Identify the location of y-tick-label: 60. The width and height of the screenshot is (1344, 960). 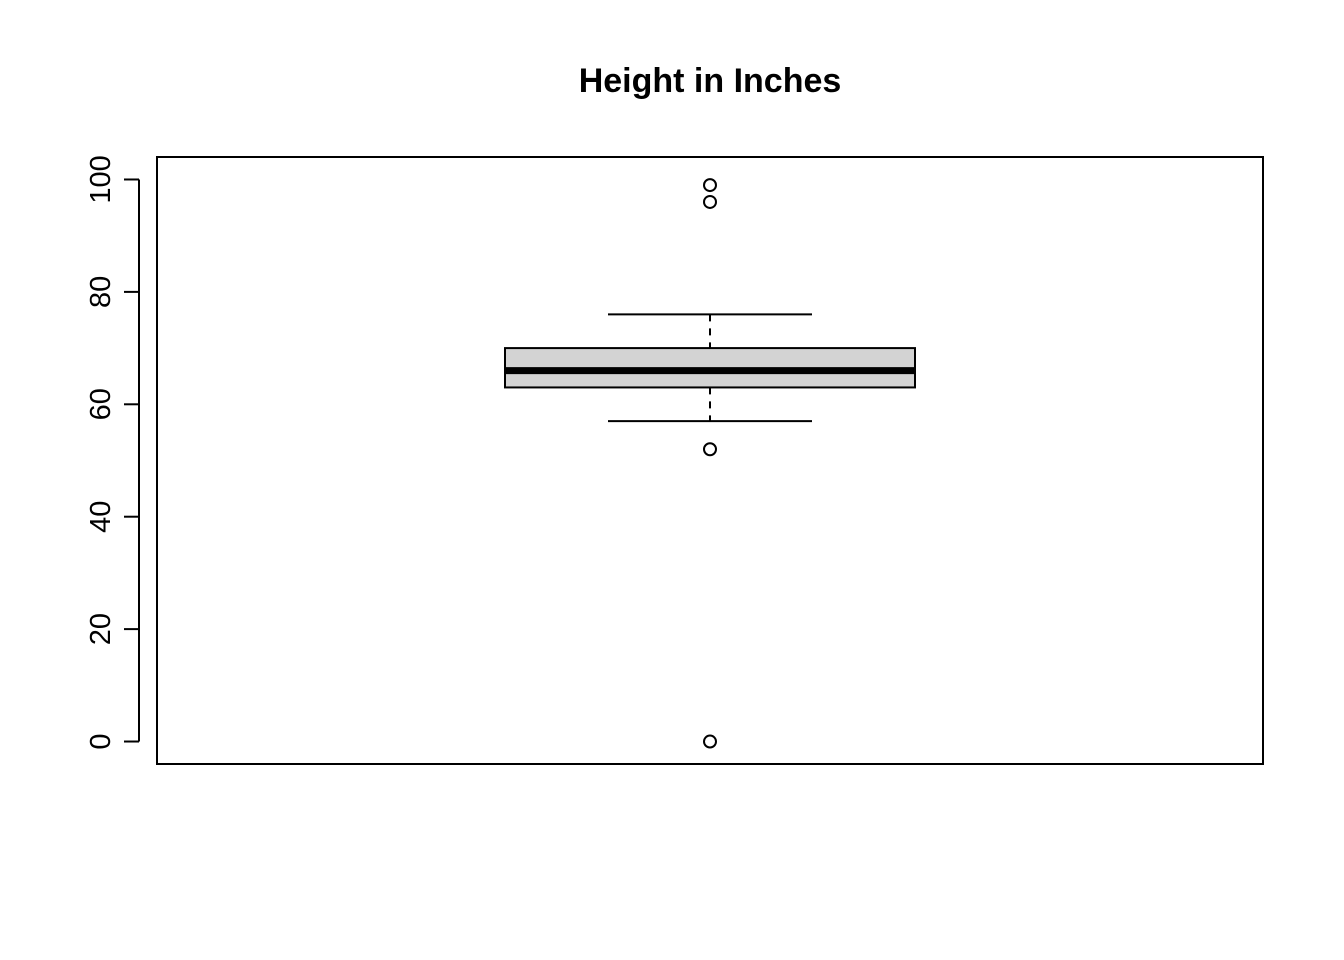
(101, 404).